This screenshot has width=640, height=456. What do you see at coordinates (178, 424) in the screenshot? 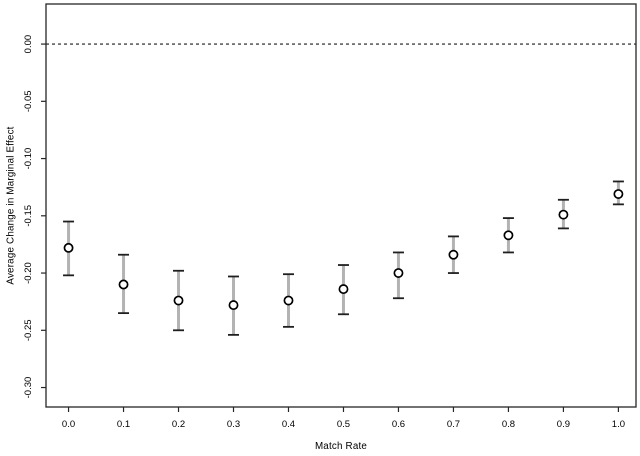
I see `x-tick-label: 0.2` at bounding box center [178, 424].